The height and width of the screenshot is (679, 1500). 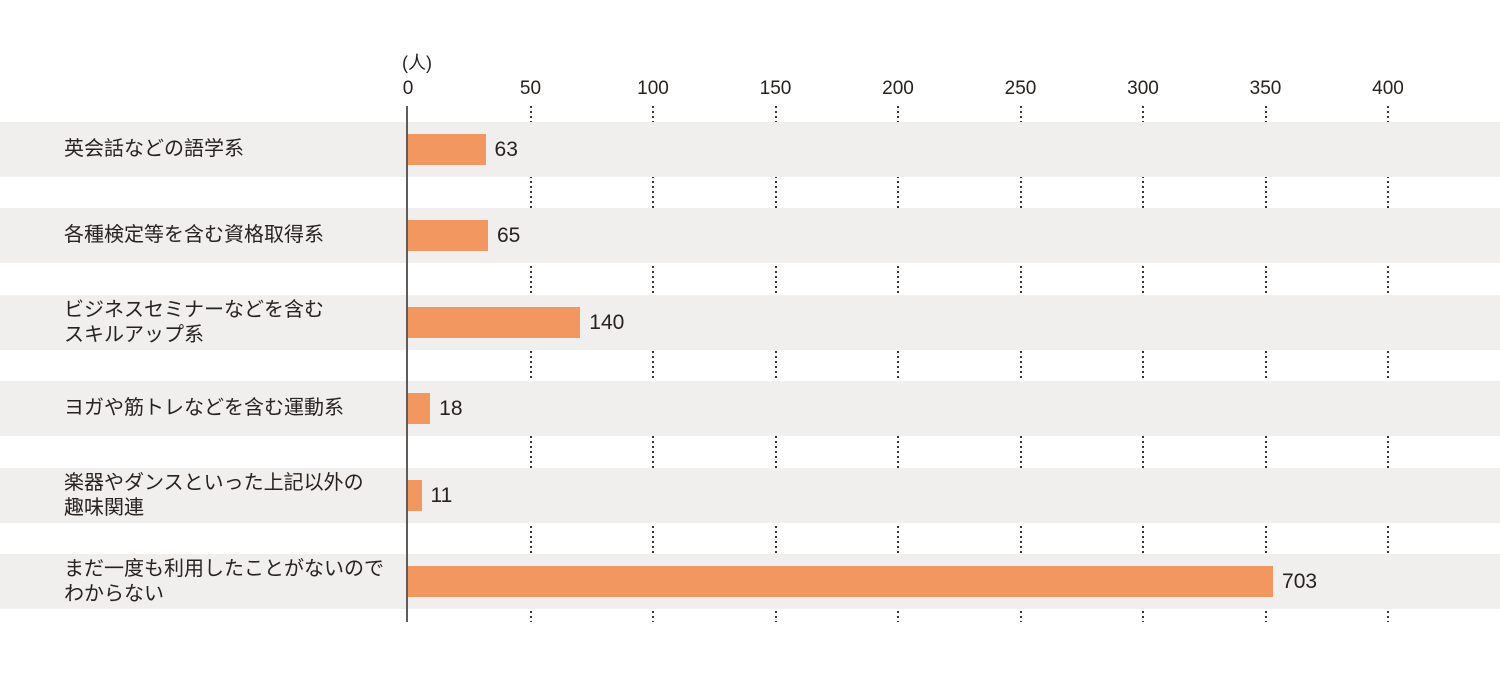 I want to click on value-label: 18, so click(x=451, y=408).